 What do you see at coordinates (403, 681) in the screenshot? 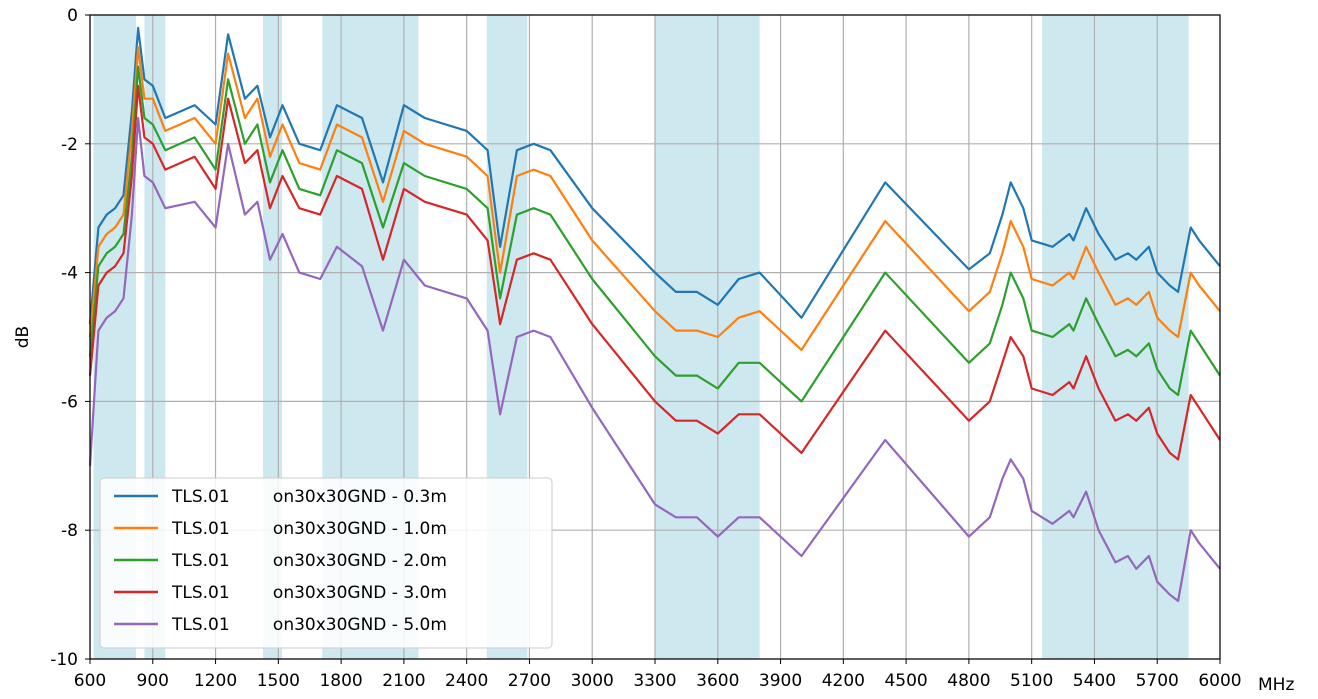
I see `x-tick-label: 2100` at bounding box center [403, 681].